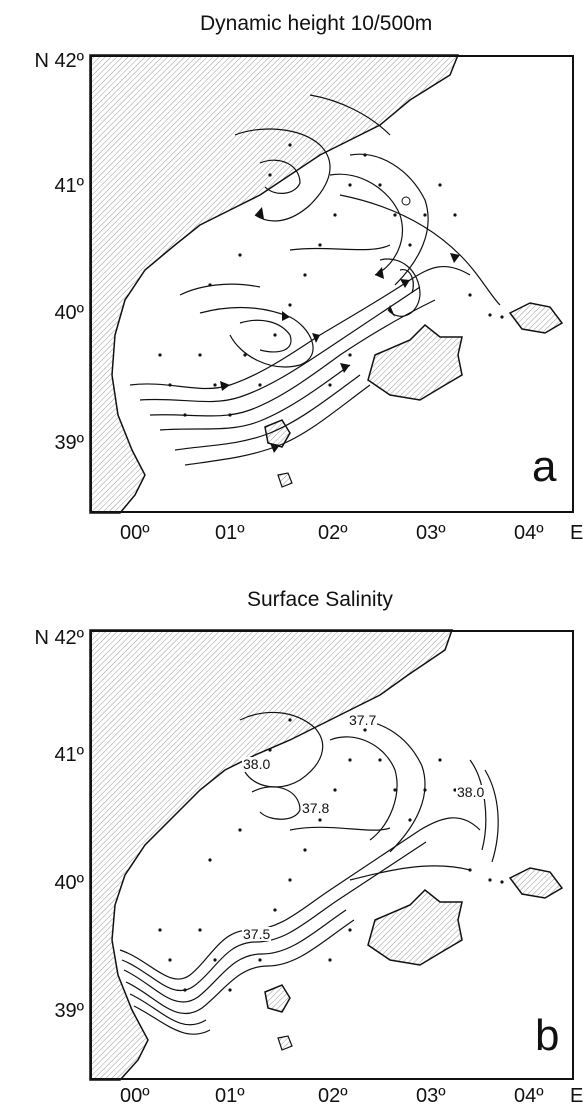  I want to click on panel-b-ibiza, so click(277, 998).